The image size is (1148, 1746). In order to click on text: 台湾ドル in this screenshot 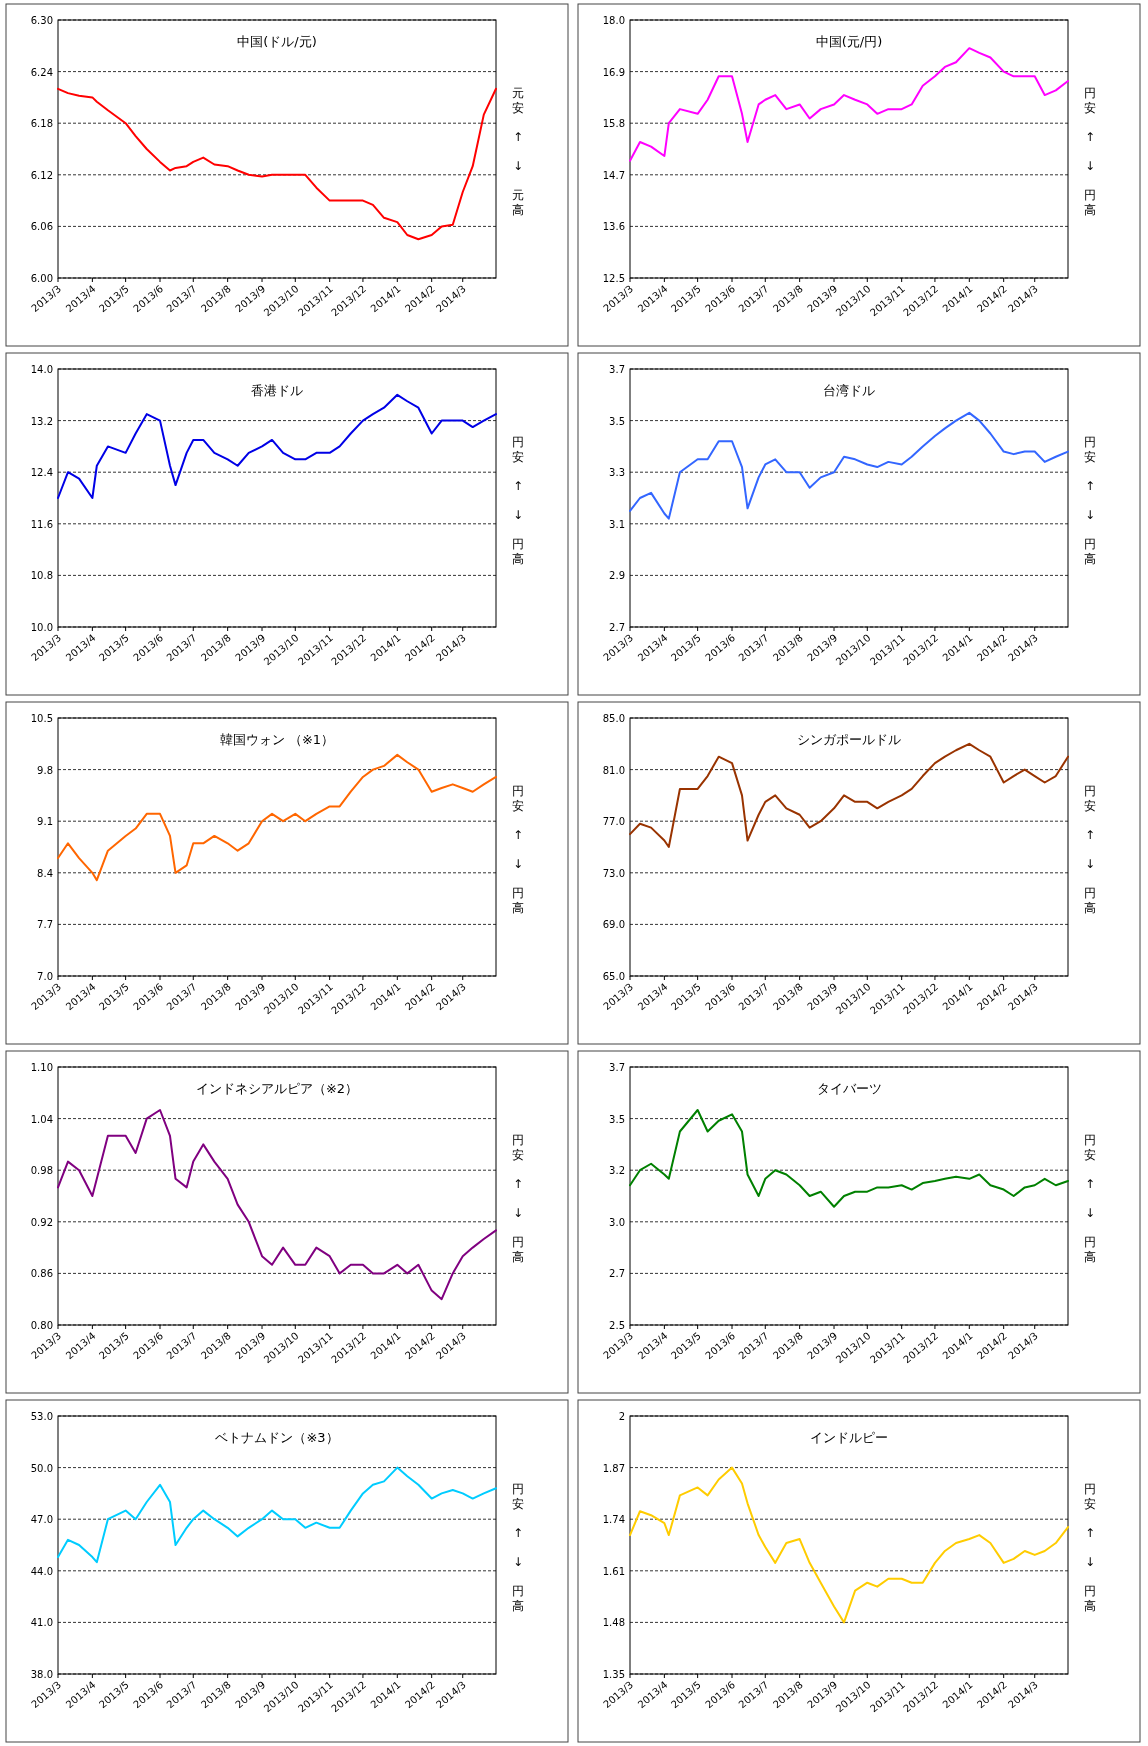, I will do `click(849, 390)`.